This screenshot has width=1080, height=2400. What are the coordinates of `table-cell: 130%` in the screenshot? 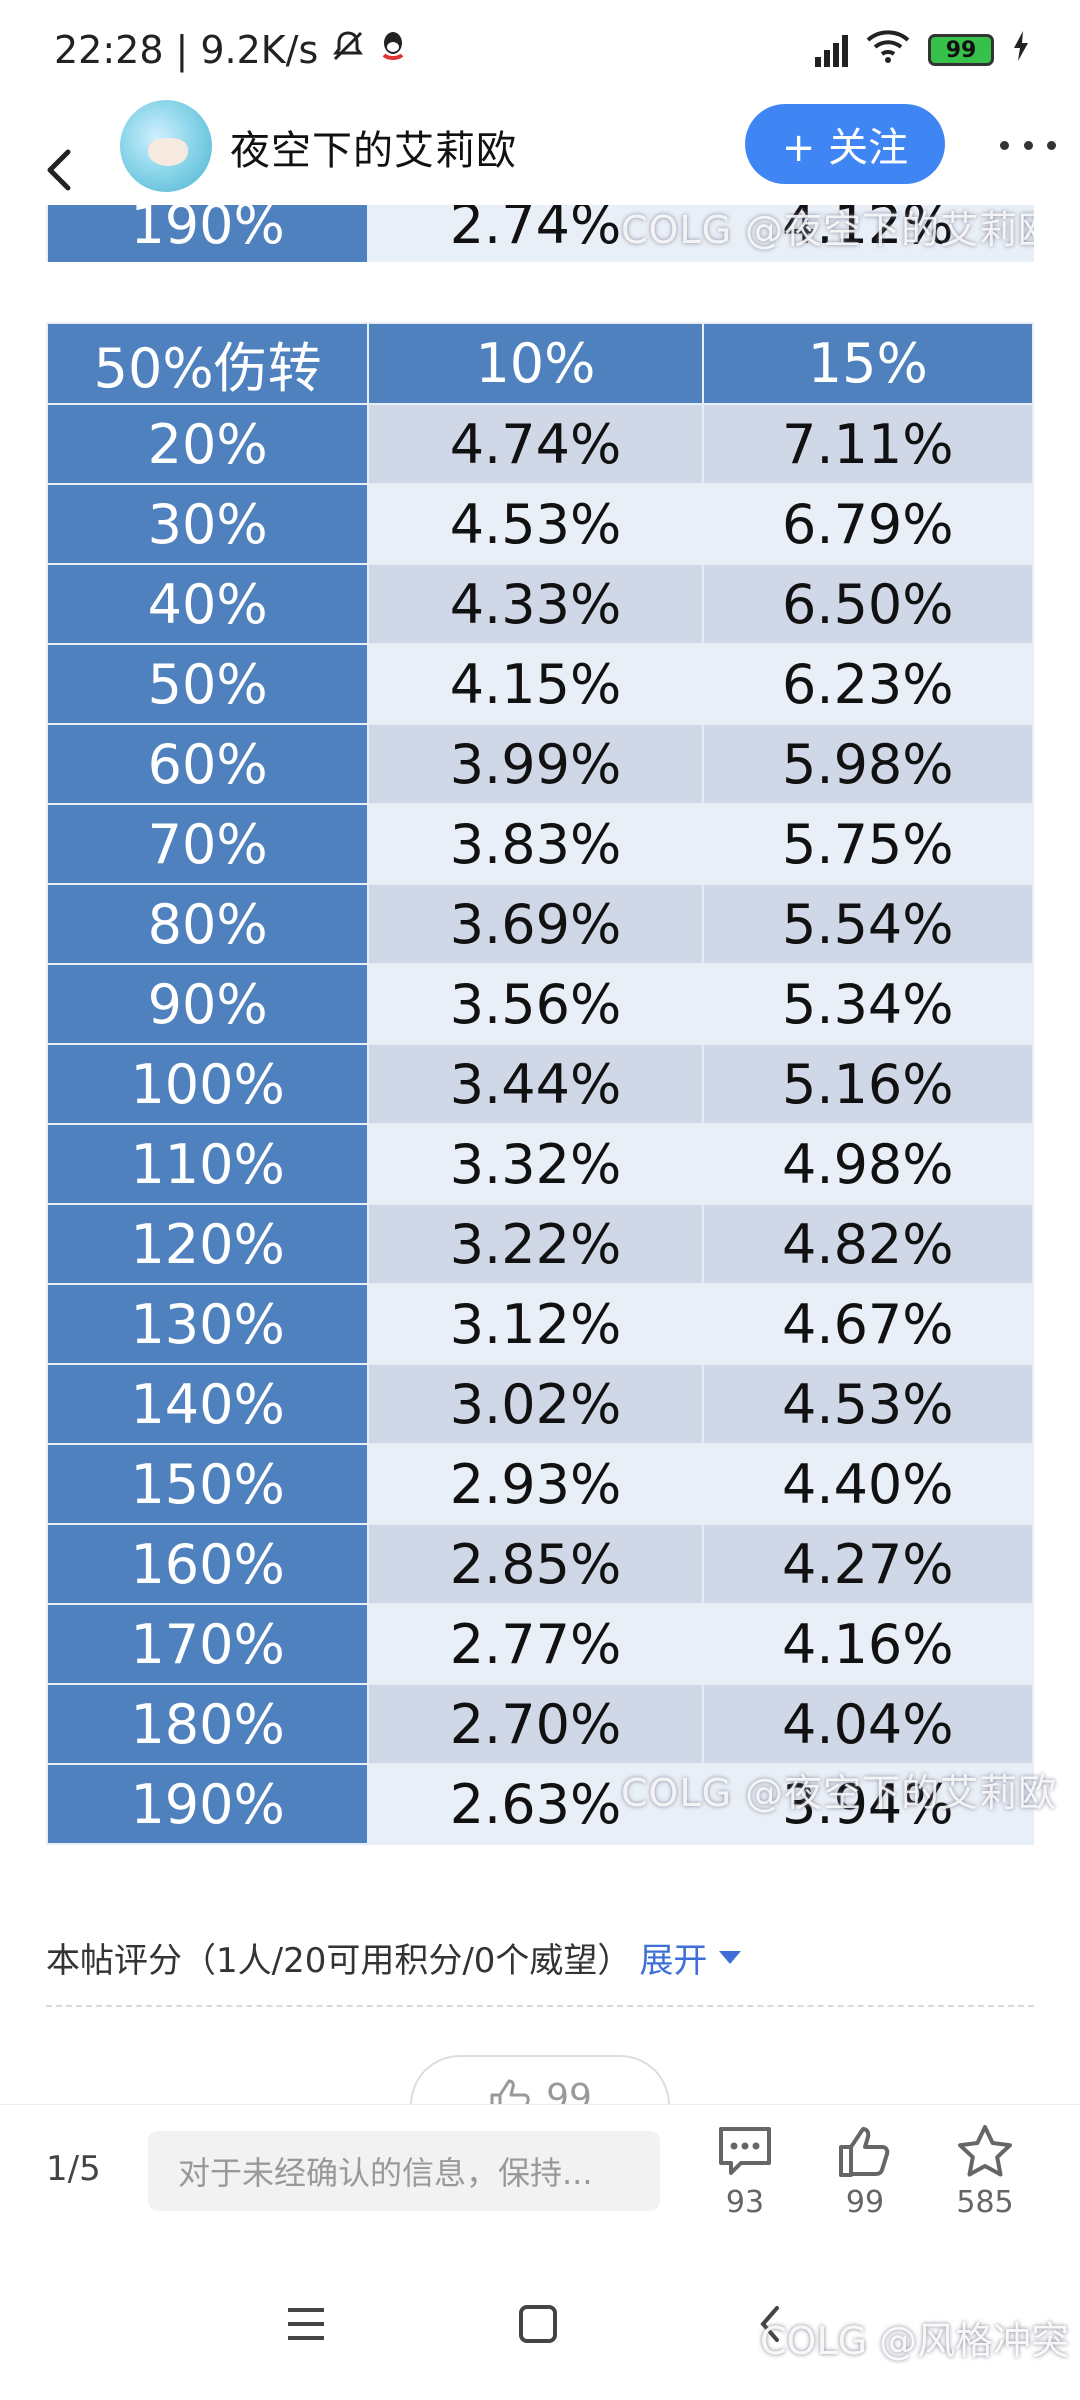 It's located at (207, 1324).